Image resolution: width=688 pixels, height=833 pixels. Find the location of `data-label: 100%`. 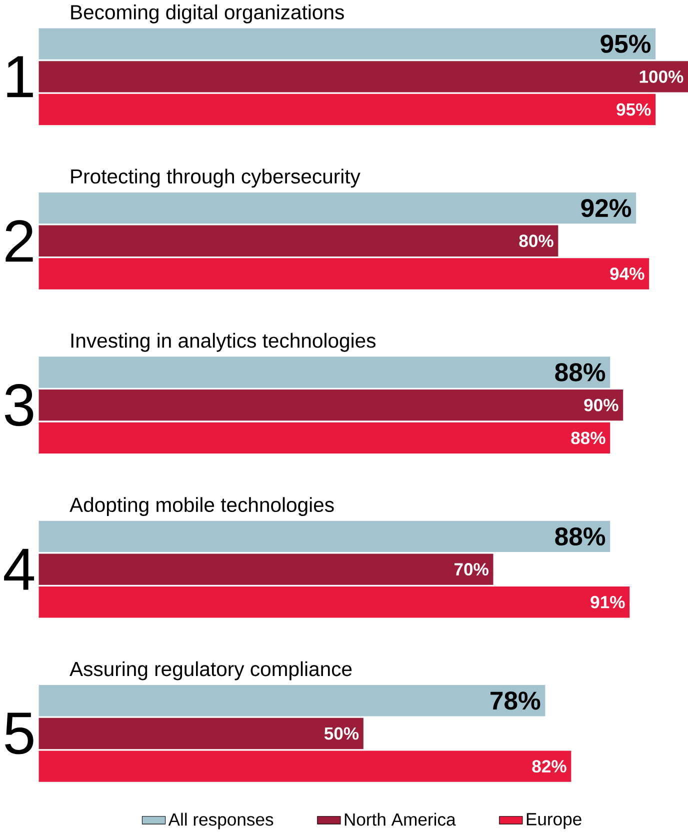

data-label: 100% is located at coordinates (662, 76).